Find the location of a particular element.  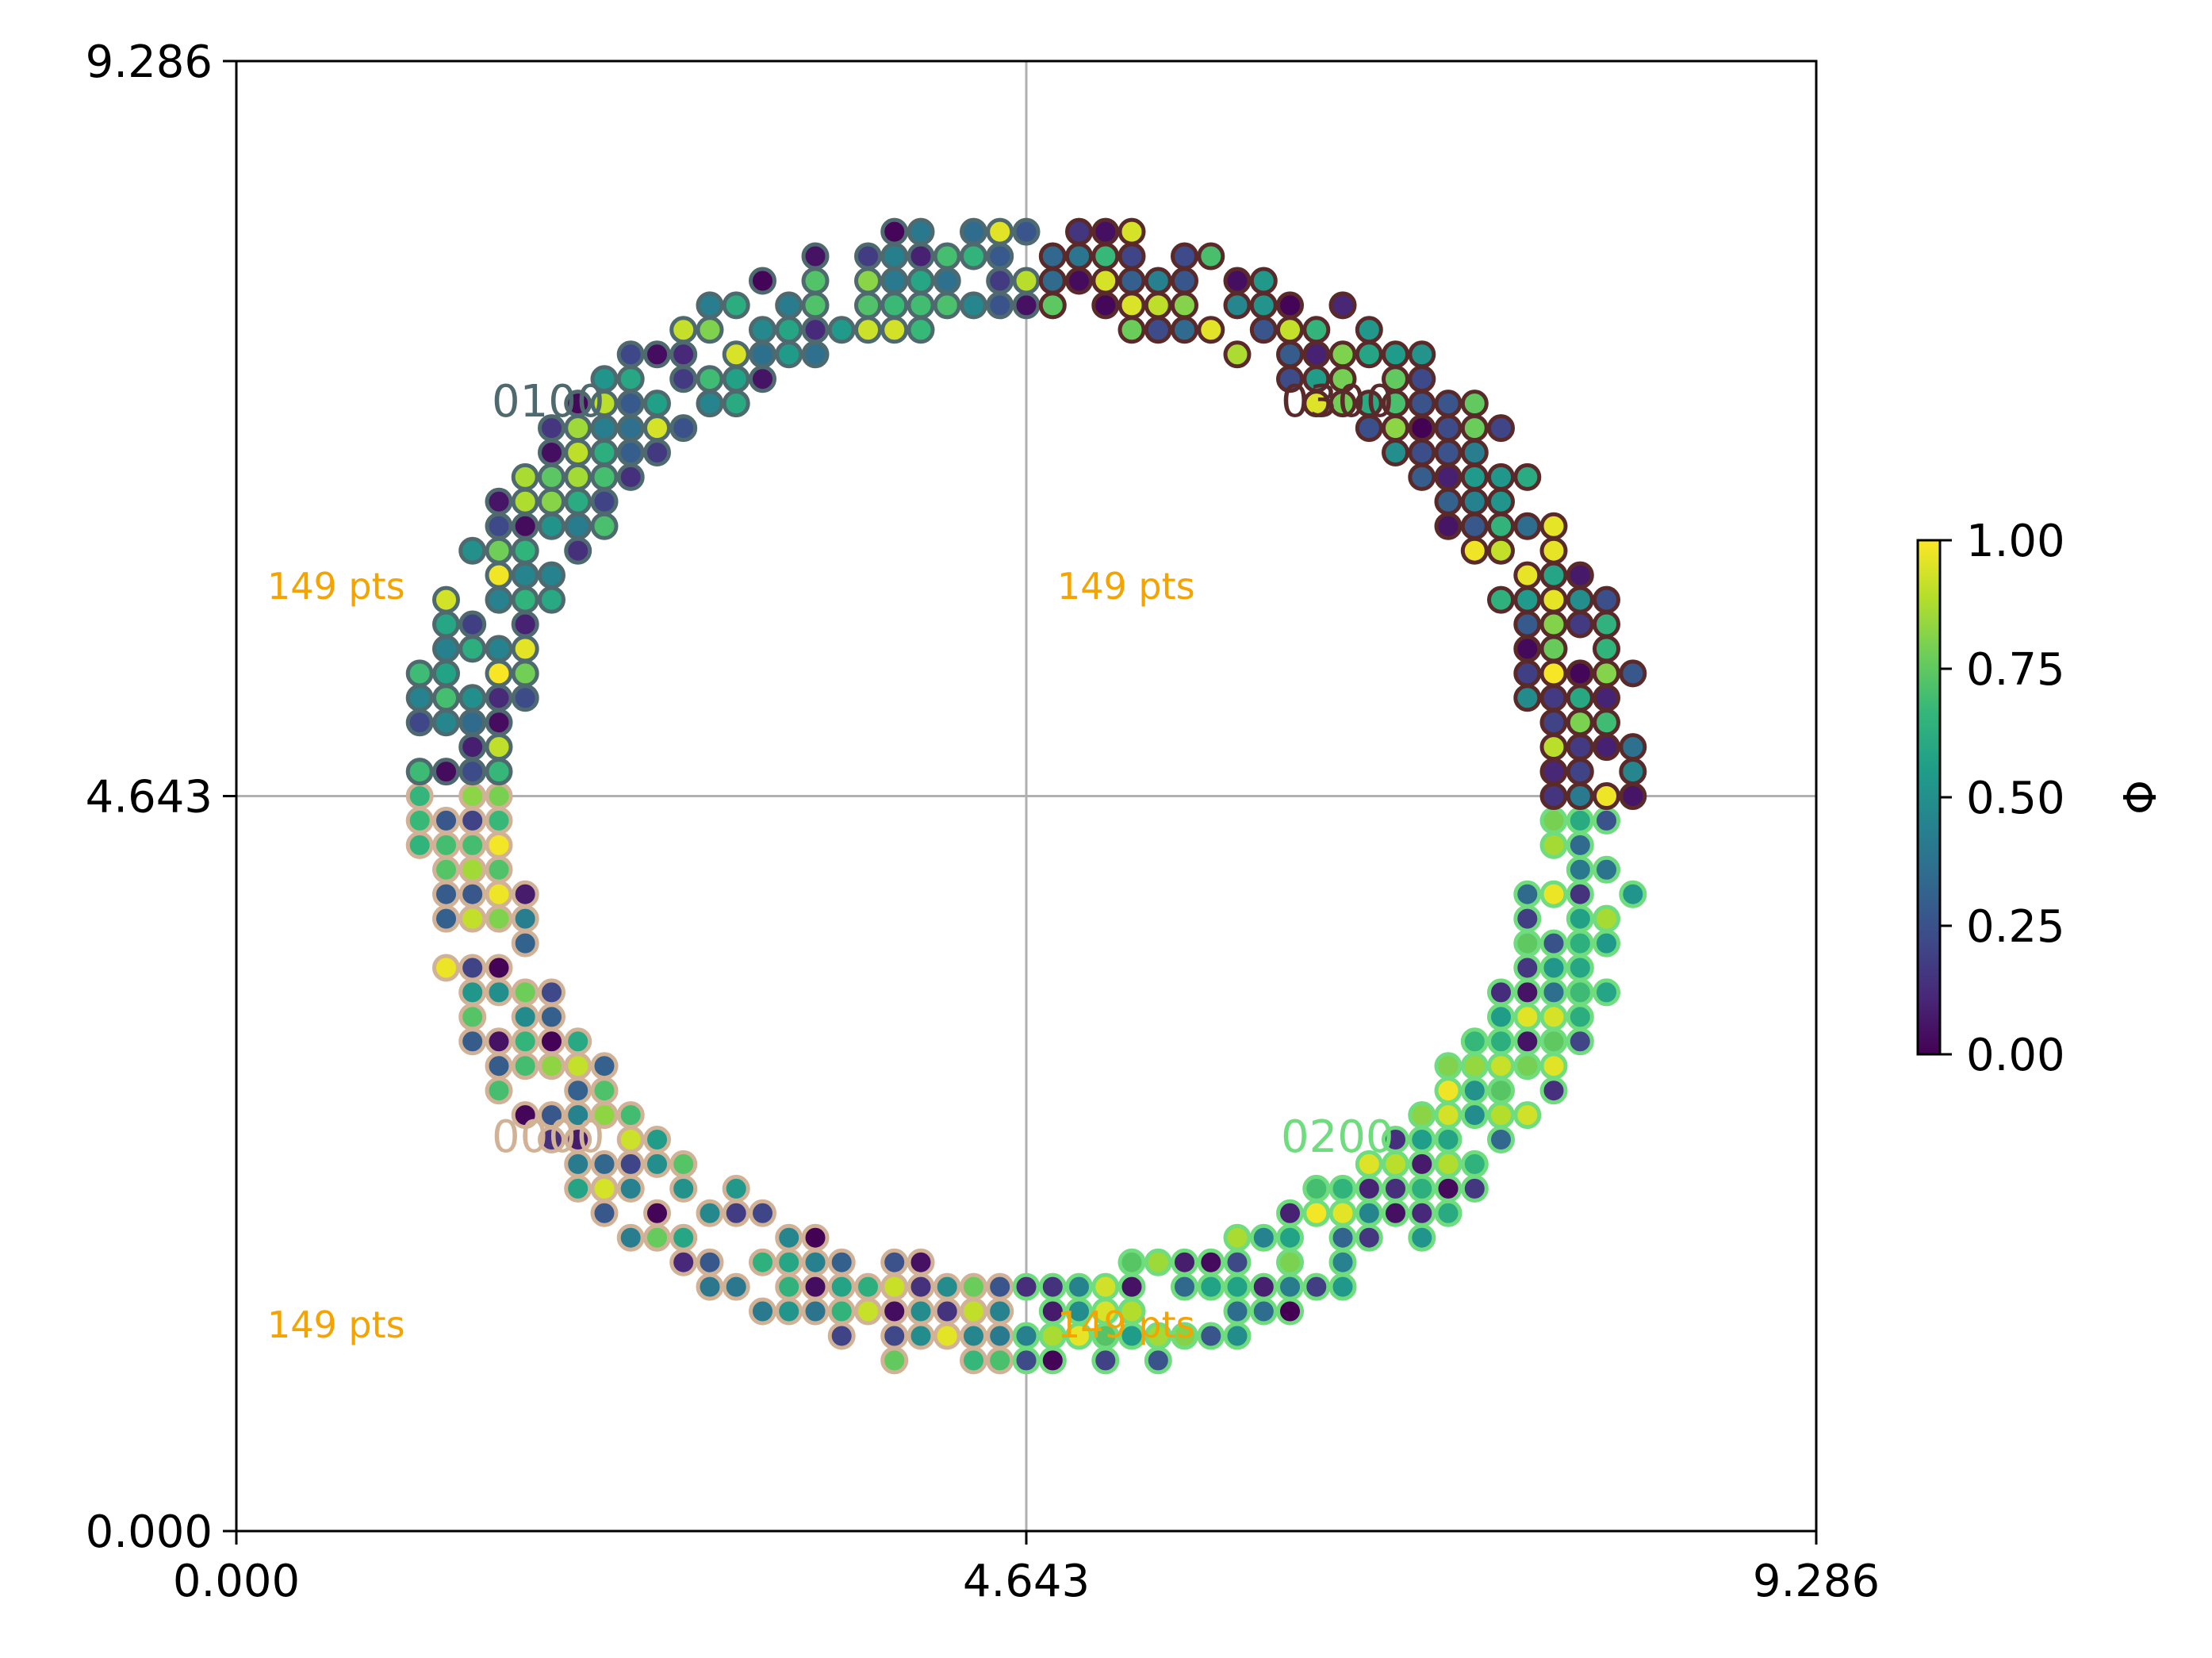

point-count-label-0300: 149 pts is located at coordinates (1126, 586).